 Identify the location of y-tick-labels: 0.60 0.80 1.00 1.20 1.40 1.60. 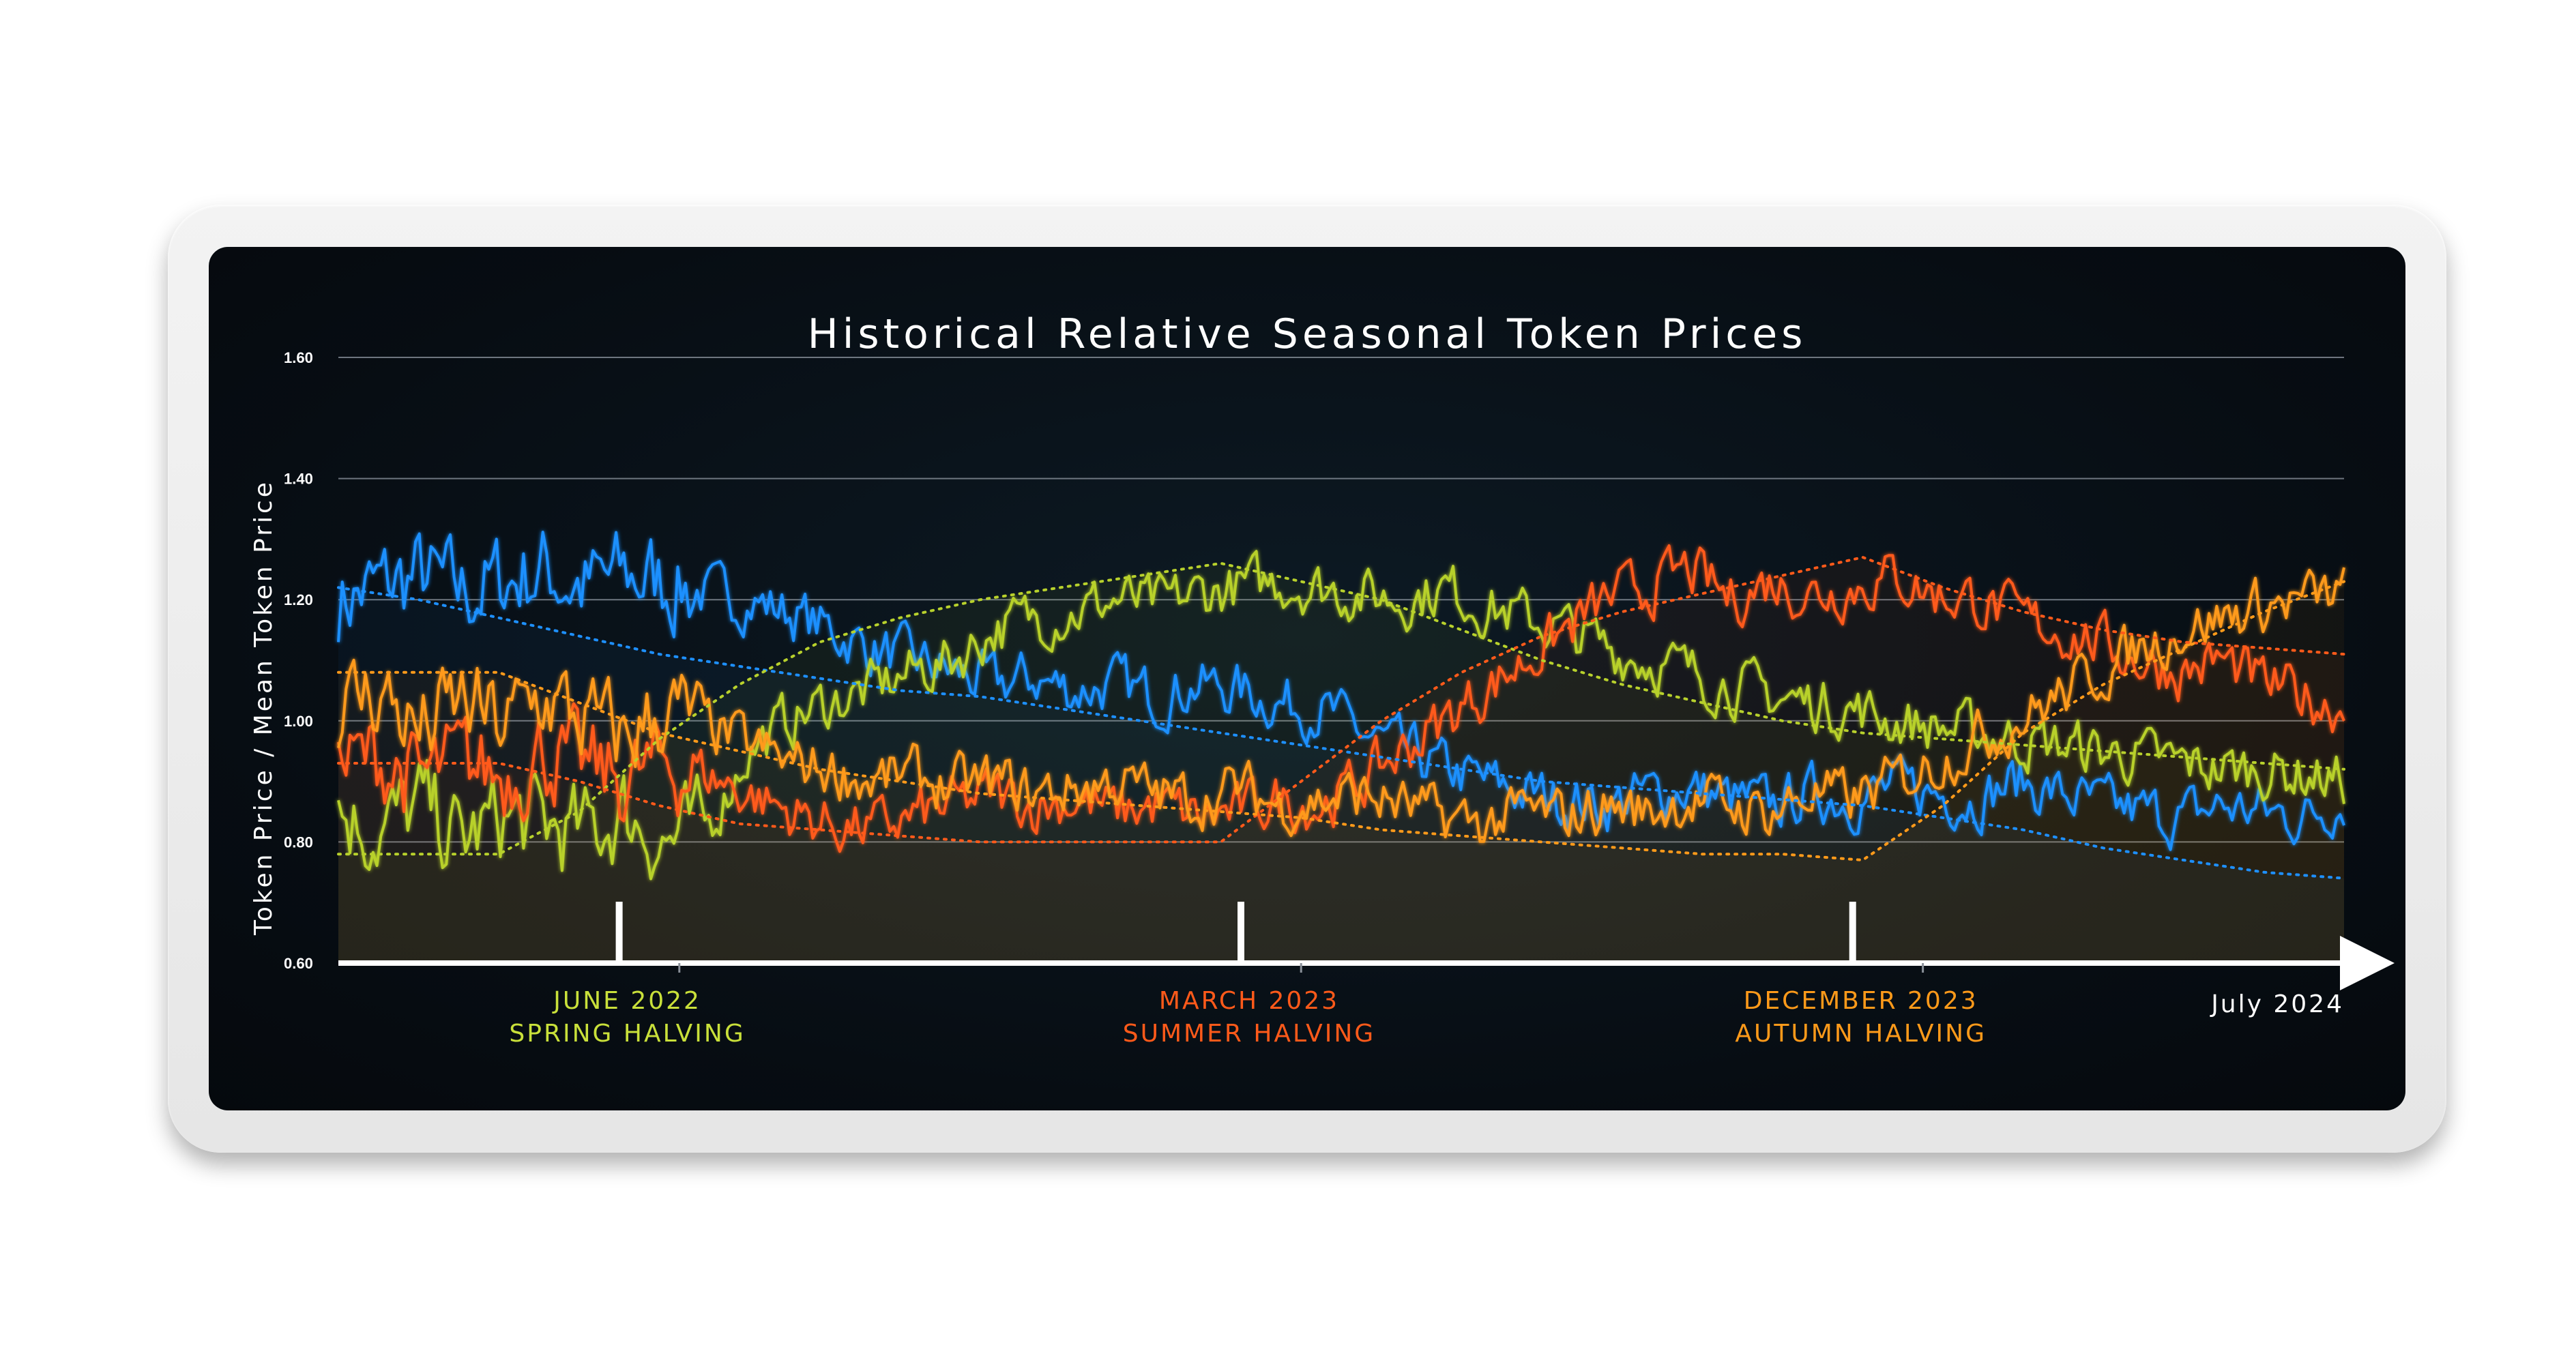
(298, 660).